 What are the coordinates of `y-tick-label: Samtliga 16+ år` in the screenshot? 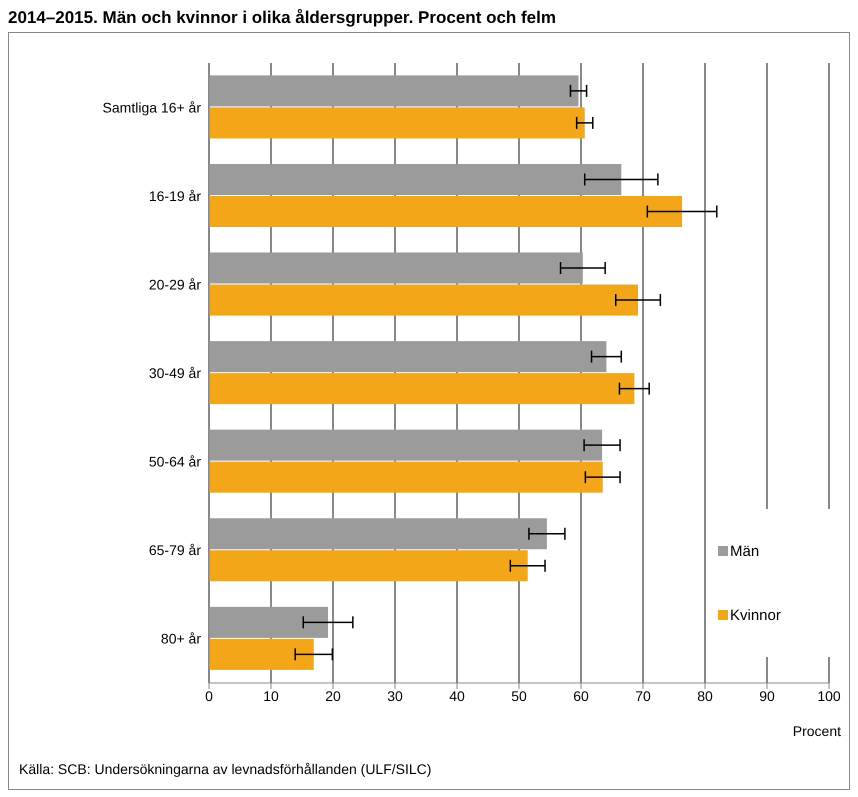 It's located at (152, 107).